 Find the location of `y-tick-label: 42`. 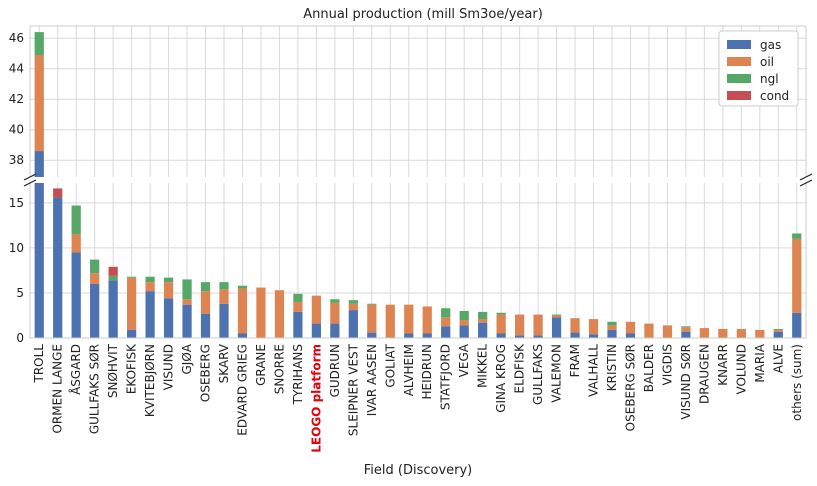

y-tick-label: 42 is located at coordinates (16, 99).